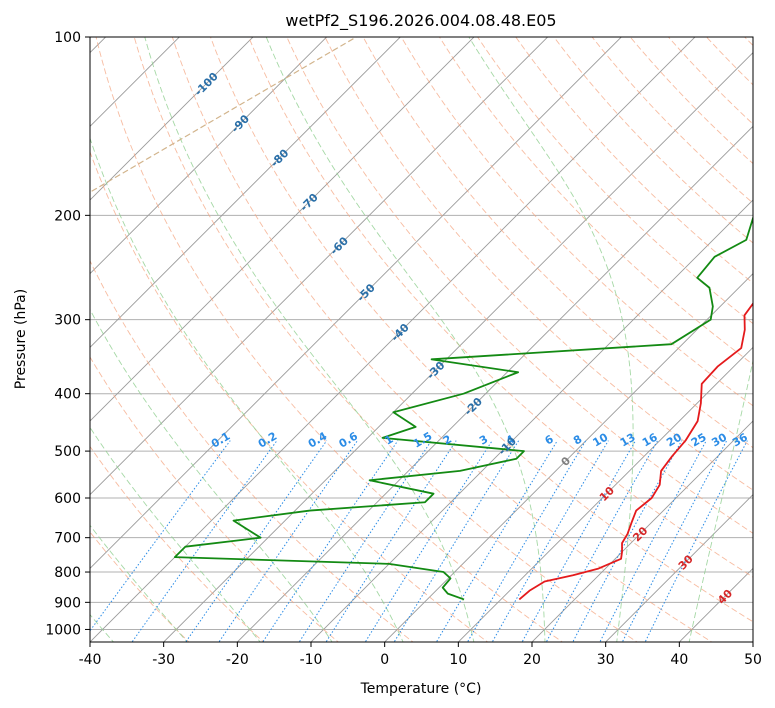 The width and height of the screenshot is (775, 708). What do you see at coordinates (384, 660) in the screenshot?
I see `x-tick-label: 0` at bounding box center [384, 660].